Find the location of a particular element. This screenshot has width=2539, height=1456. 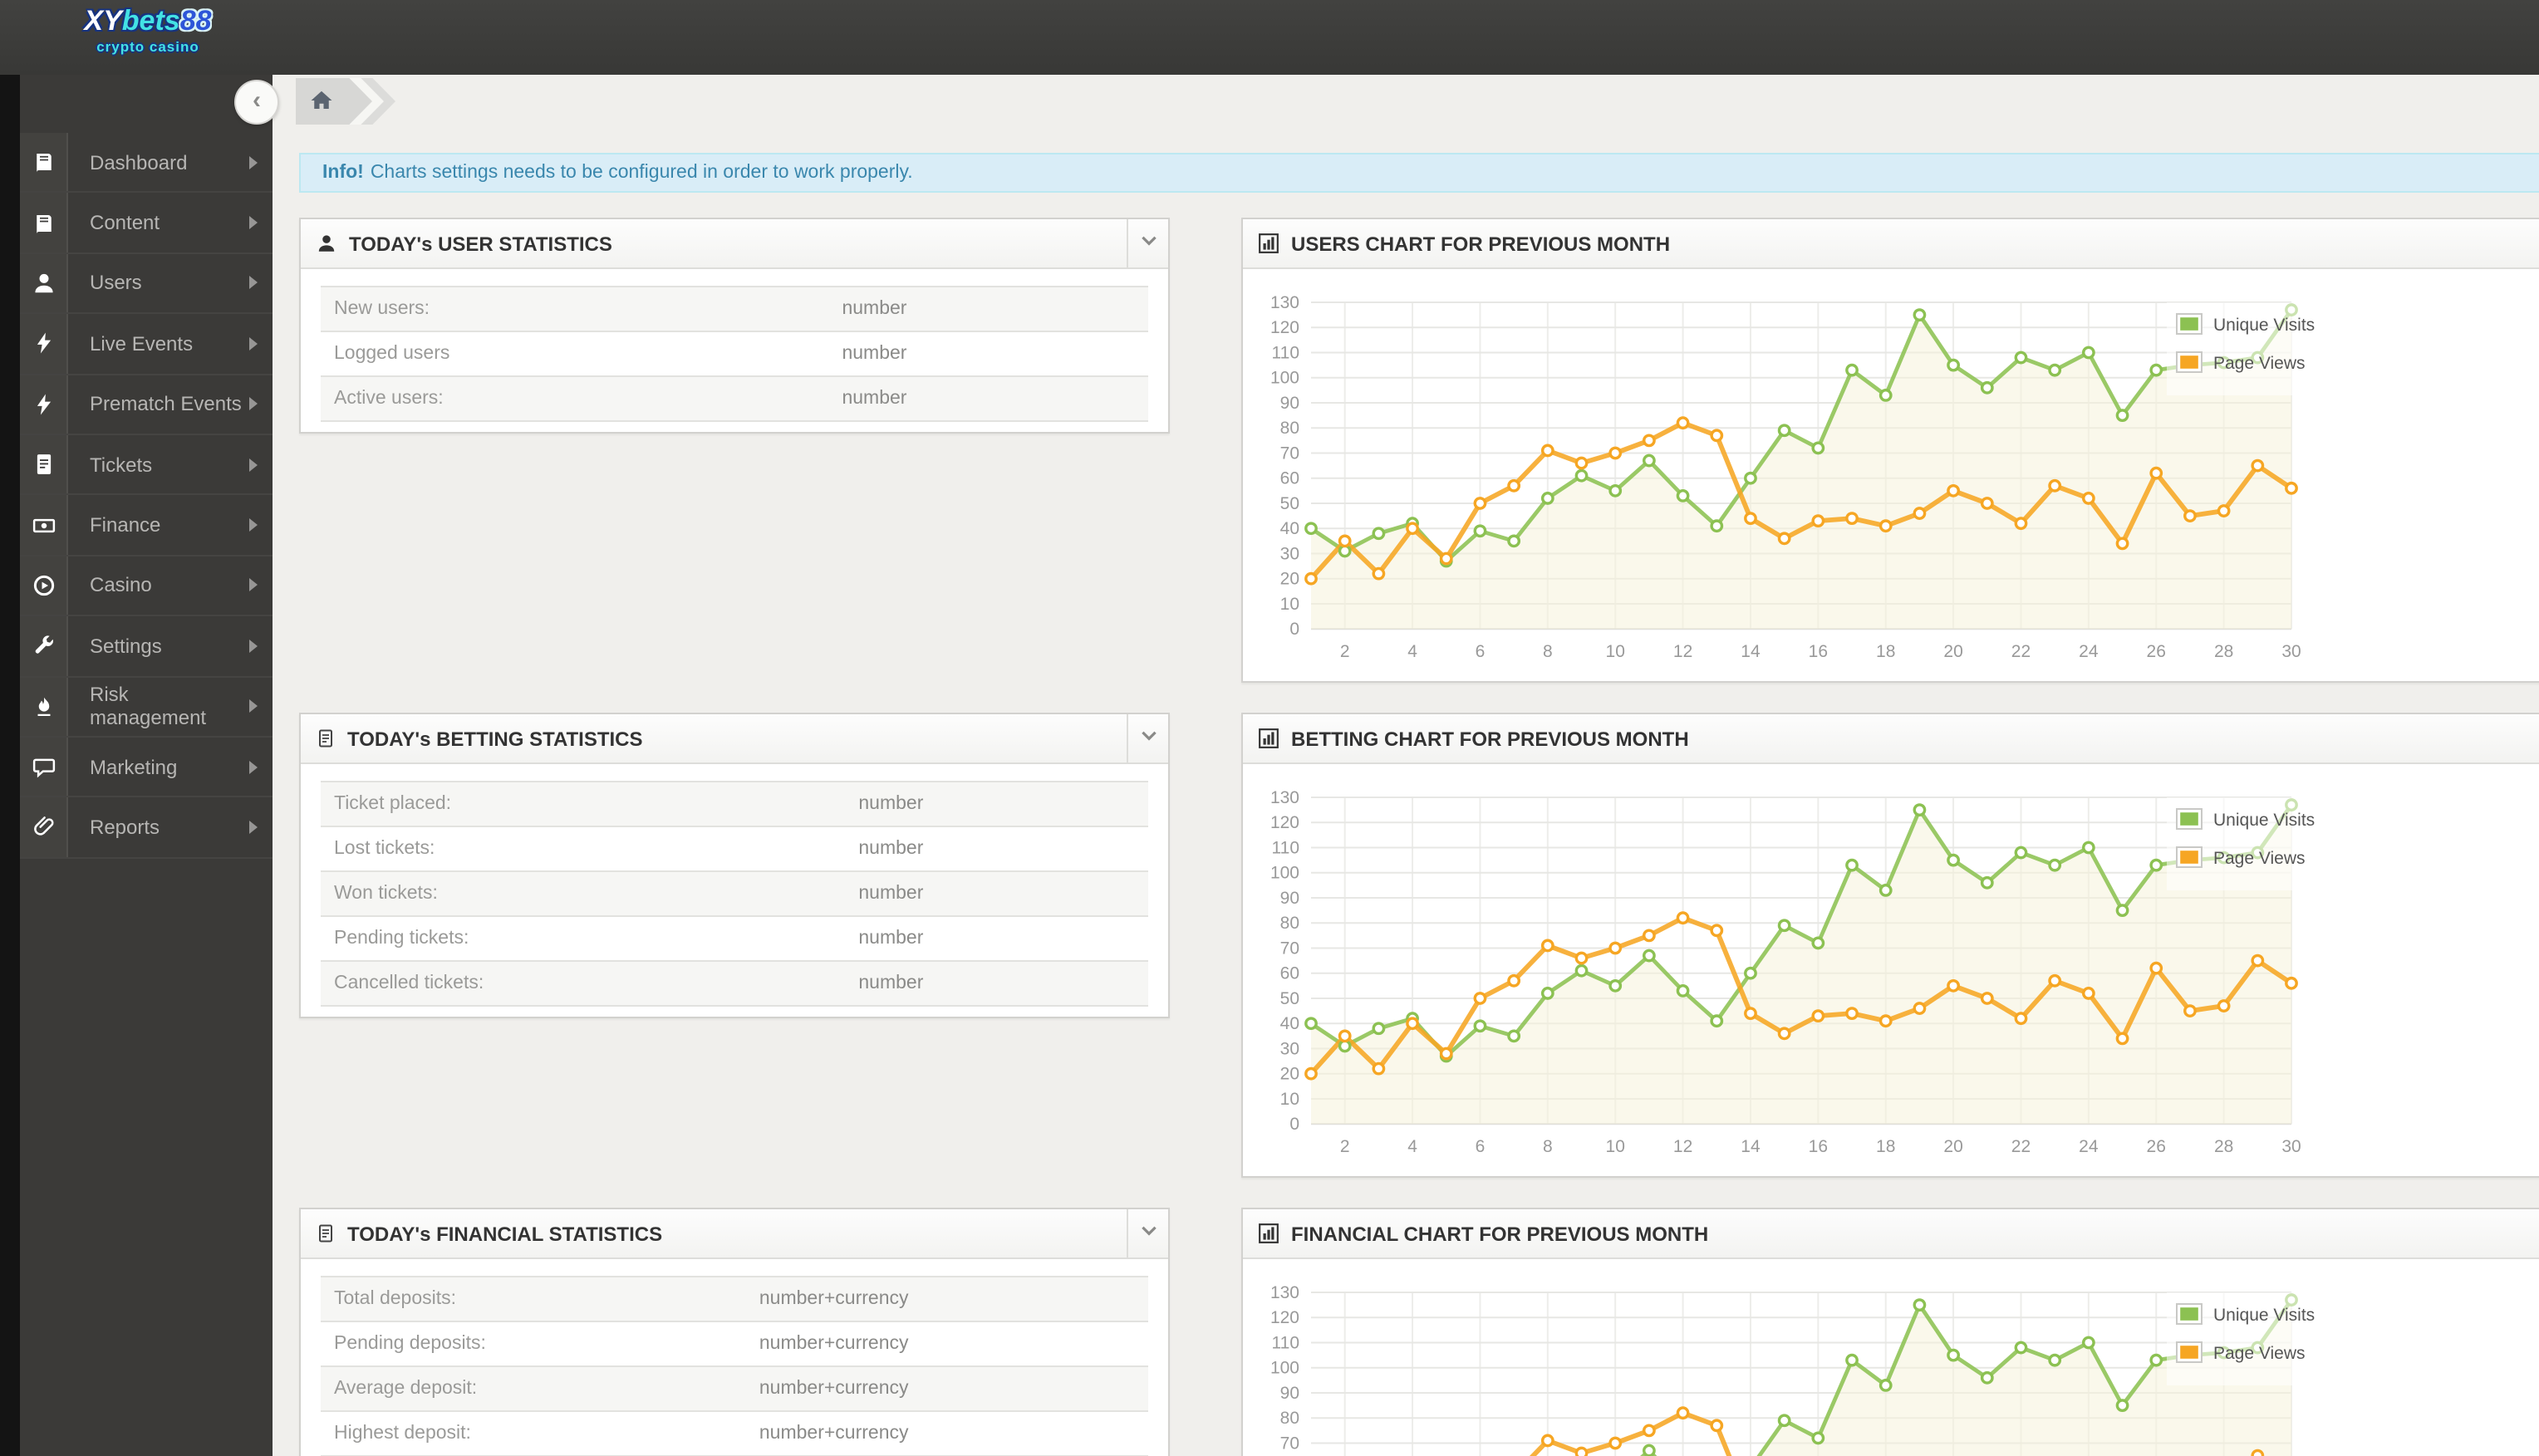

sidebar-item-reports: Reports is located at coordinates (146, 828).